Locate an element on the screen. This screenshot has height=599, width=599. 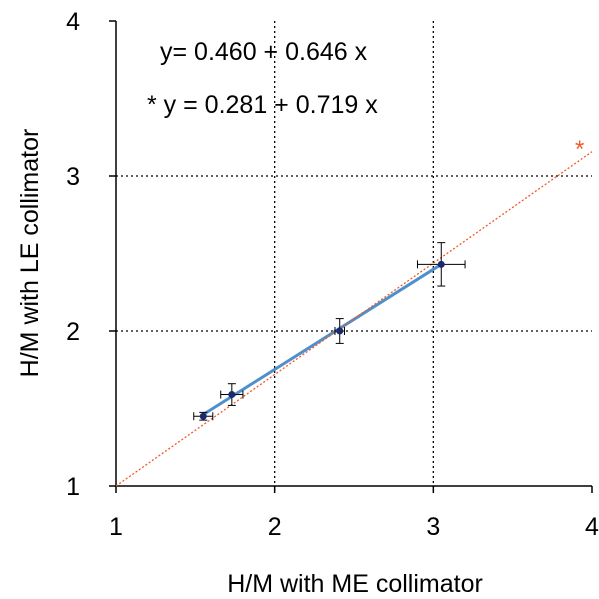
equation-2: * y = 0.281 + 0.719 x is located at coordinates (262, 105).